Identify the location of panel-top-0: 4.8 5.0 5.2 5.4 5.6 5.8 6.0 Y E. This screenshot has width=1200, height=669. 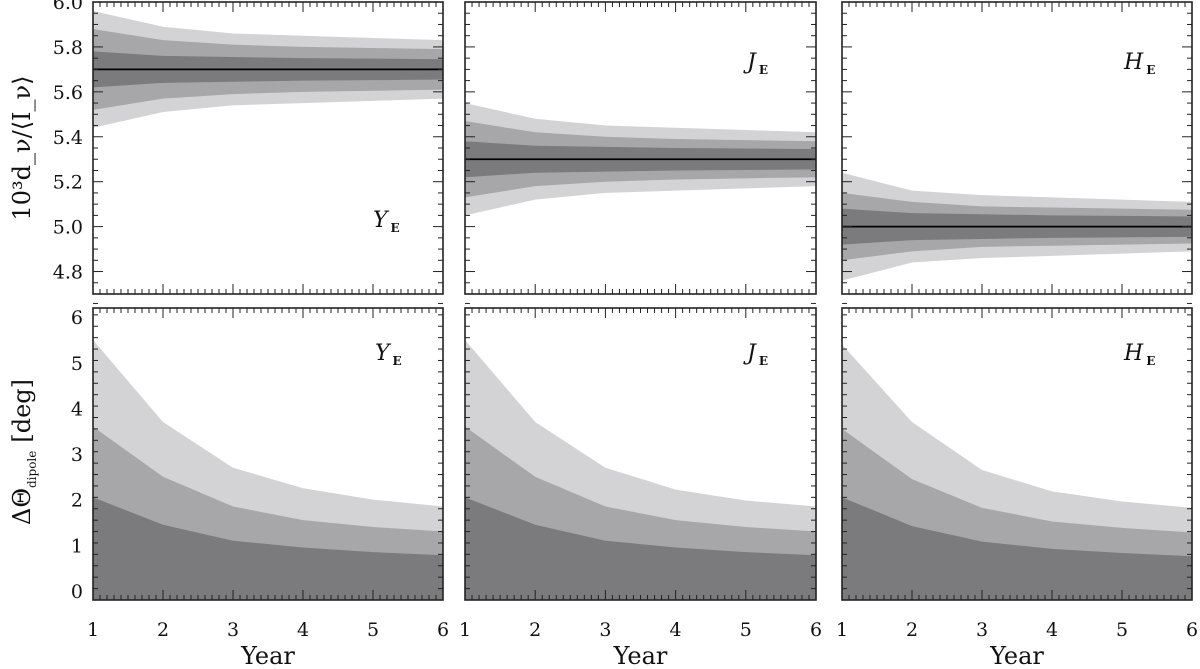
(248, 147).